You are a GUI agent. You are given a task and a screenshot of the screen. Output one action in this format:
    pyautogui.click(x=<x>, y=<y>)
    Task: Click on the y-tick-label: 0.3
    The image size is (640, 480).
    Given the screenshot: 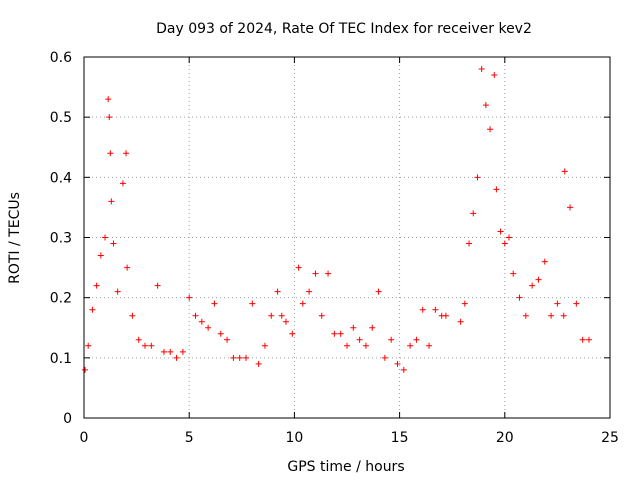 What is the action you would take?
    pyautogui.click(x=61, y=239)
    